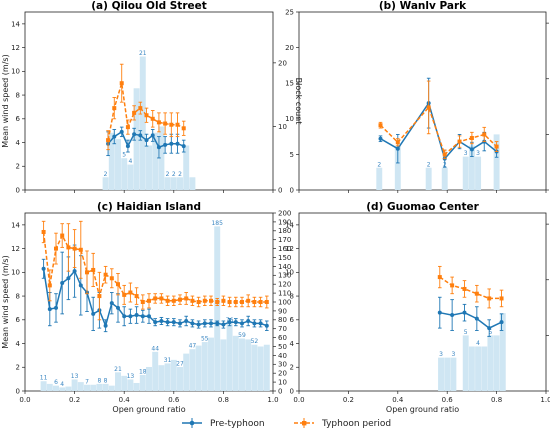  Describe the element at coordinates (149, 207) in the screenshot. I see `panel-title: (c) Haidian Island` at that location.